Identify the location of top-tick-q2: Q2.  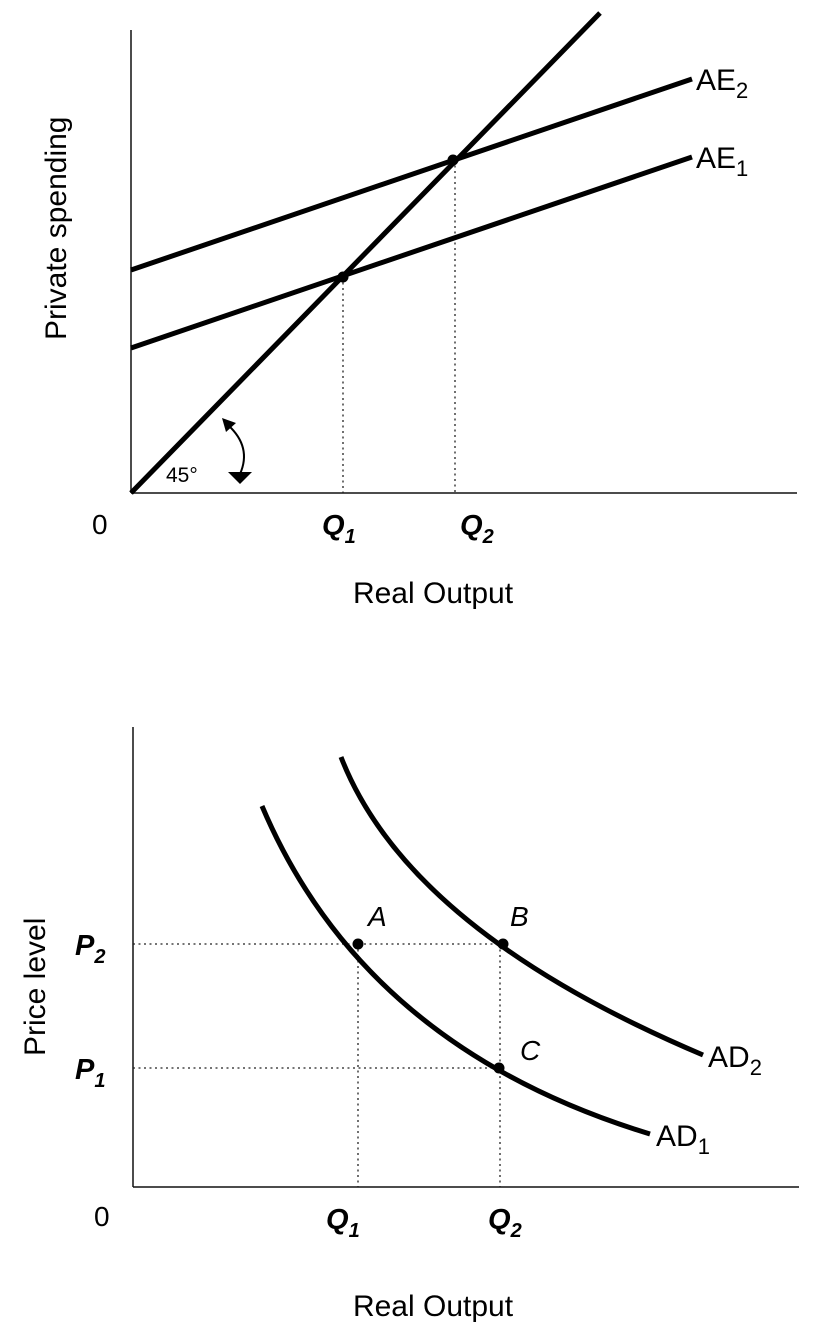
(477, 529).